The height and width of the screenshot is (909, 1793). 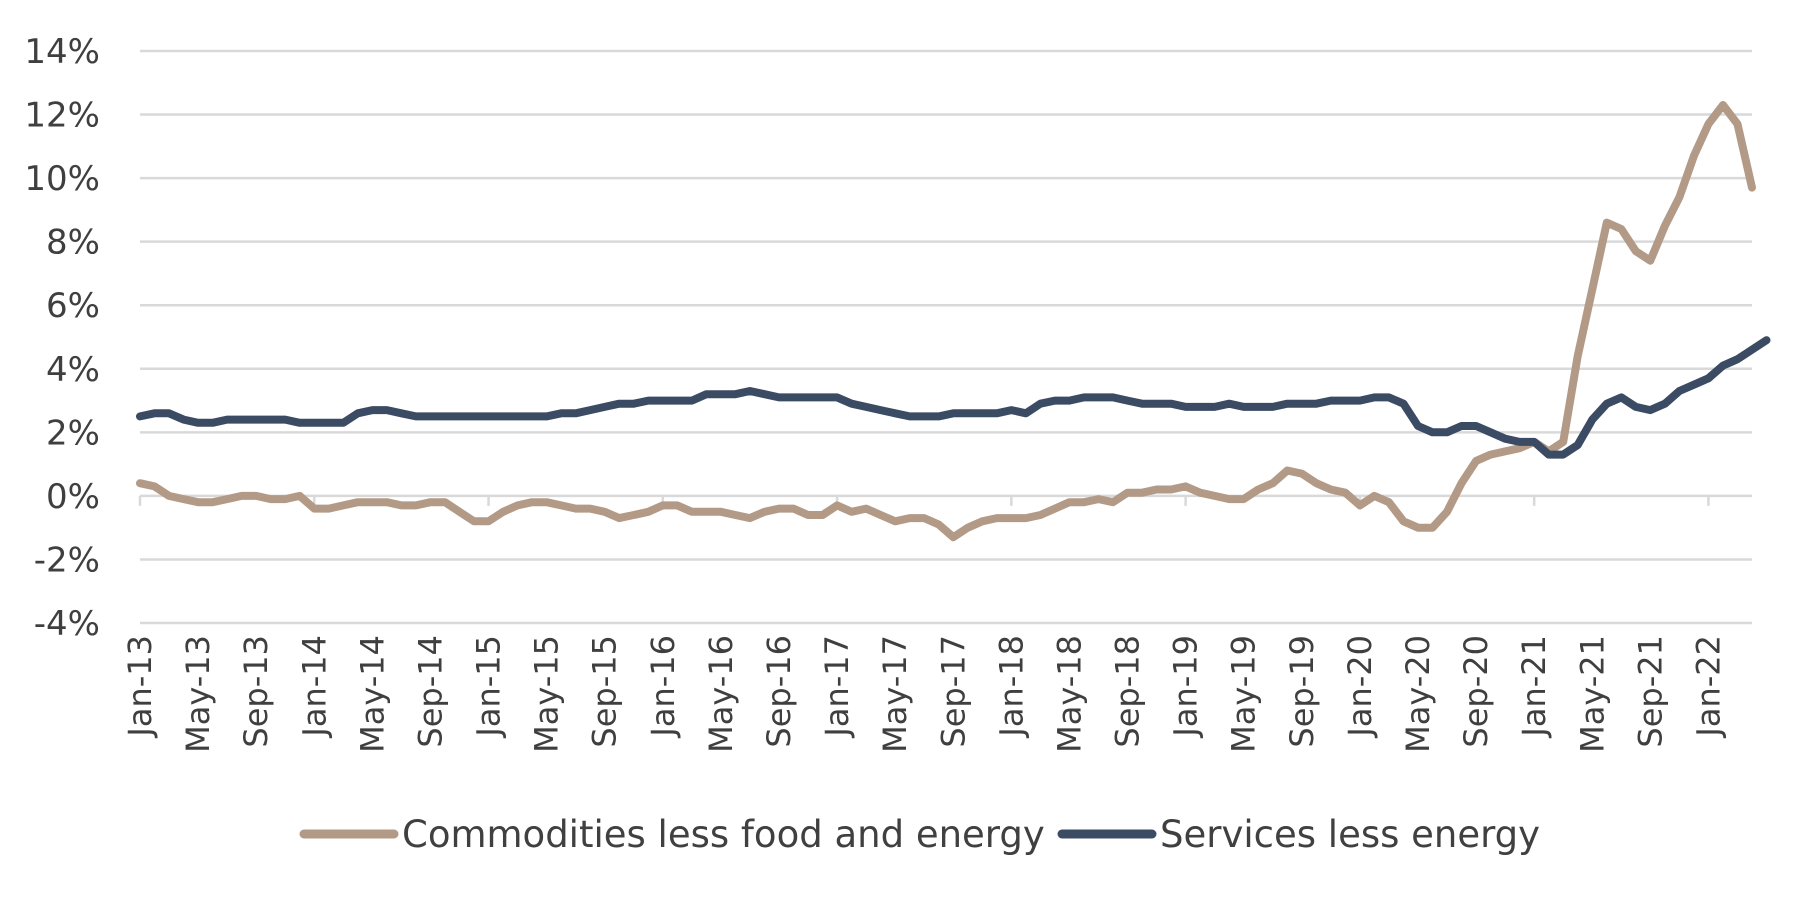 I want to click on x-tick-label: Sep-18, so click(x=1128, y=691).